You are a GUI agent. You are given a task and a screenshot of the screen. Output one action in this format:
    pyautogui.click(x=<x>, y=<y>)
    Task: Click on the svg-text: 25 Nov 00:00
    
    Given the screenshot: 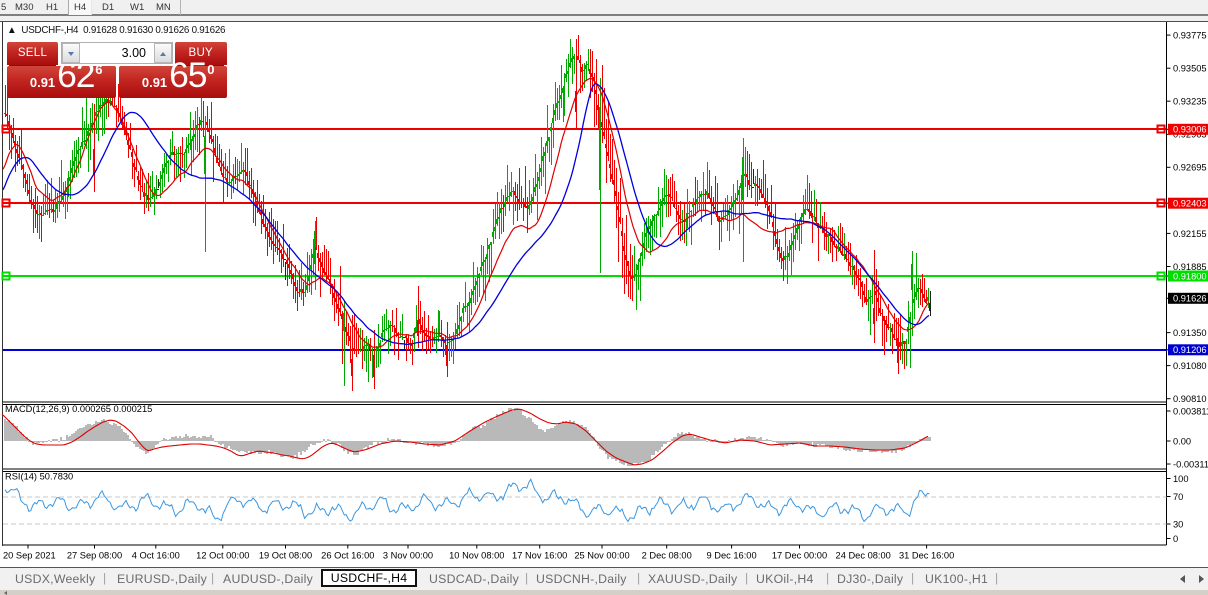 What is the action you would take?
    pyautogui.click(x=601, y=556)
    